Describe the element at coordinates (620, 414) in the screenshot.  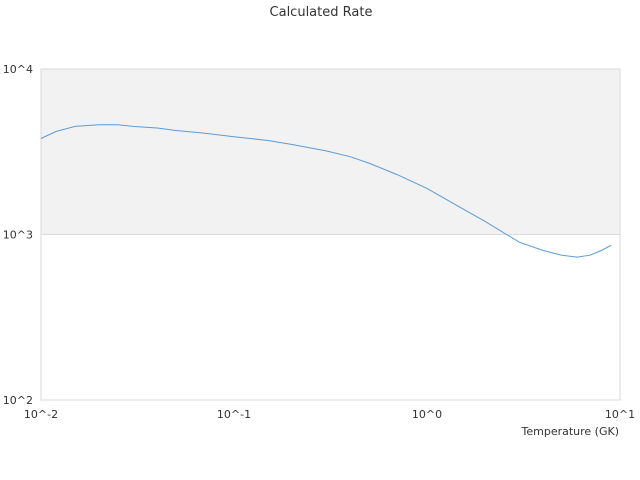
I see `x-tick-label: 10^1` at that location.